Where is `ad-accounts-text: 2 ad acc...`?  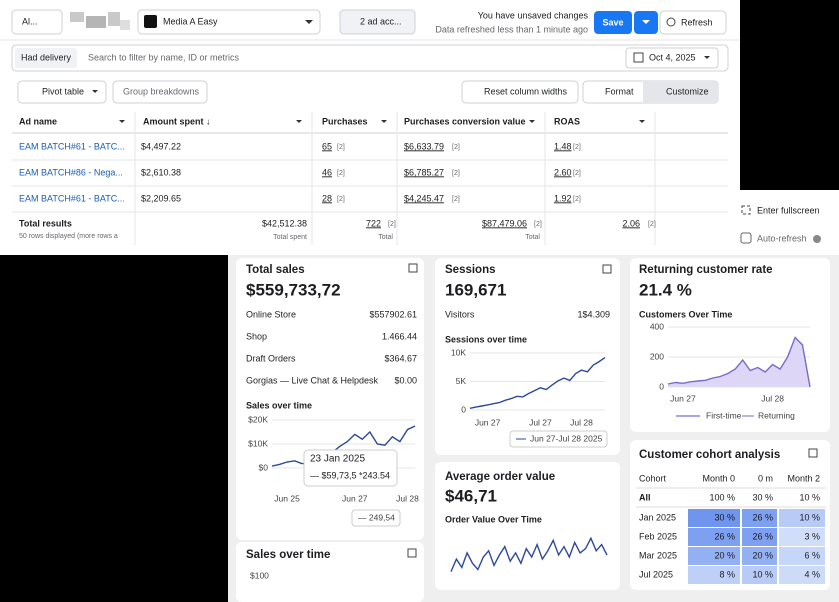 ad-accounts-text: 2 ad acc... is located at coordinates (381, 21).